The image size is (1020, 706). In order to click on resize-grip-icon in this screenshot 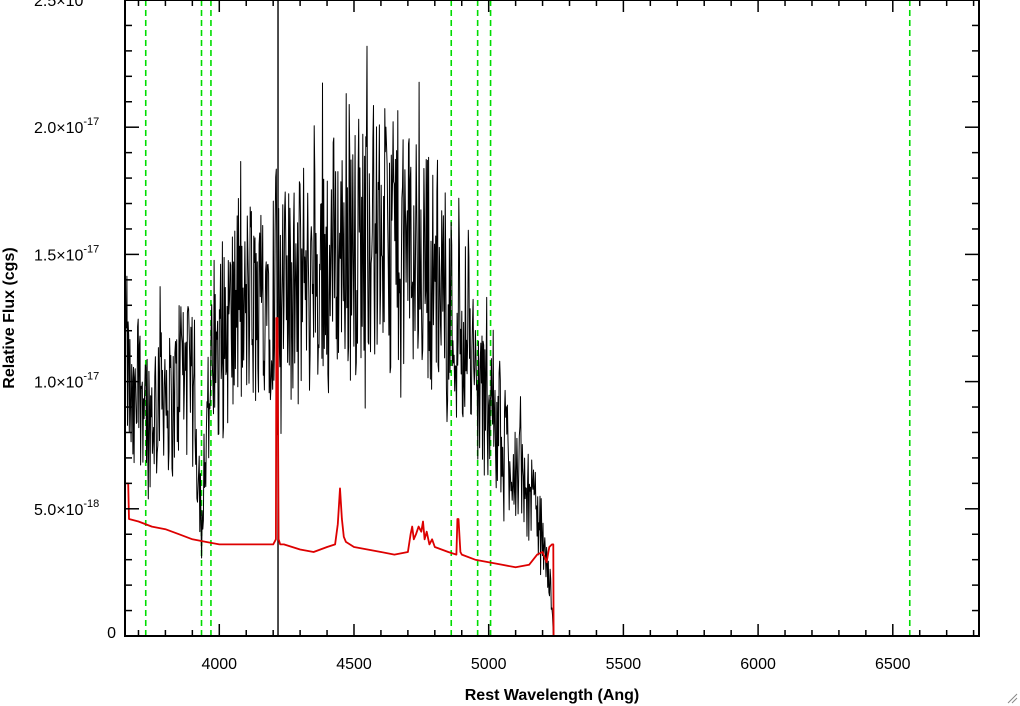, I will do `click(1012, 698)`.